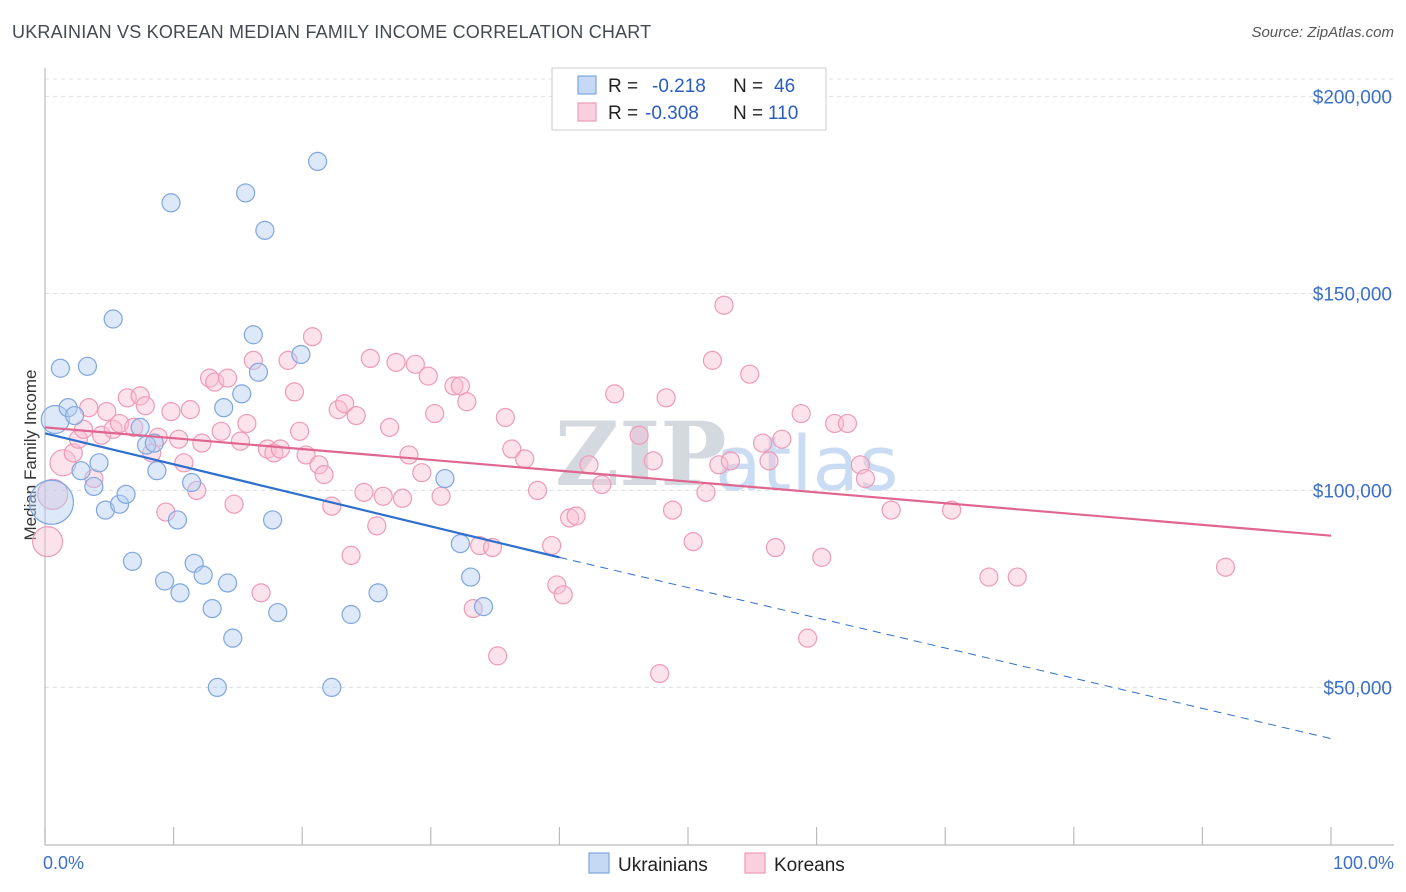  I want to click on y-tick-label-2: $150,000, so click(1352, 294).